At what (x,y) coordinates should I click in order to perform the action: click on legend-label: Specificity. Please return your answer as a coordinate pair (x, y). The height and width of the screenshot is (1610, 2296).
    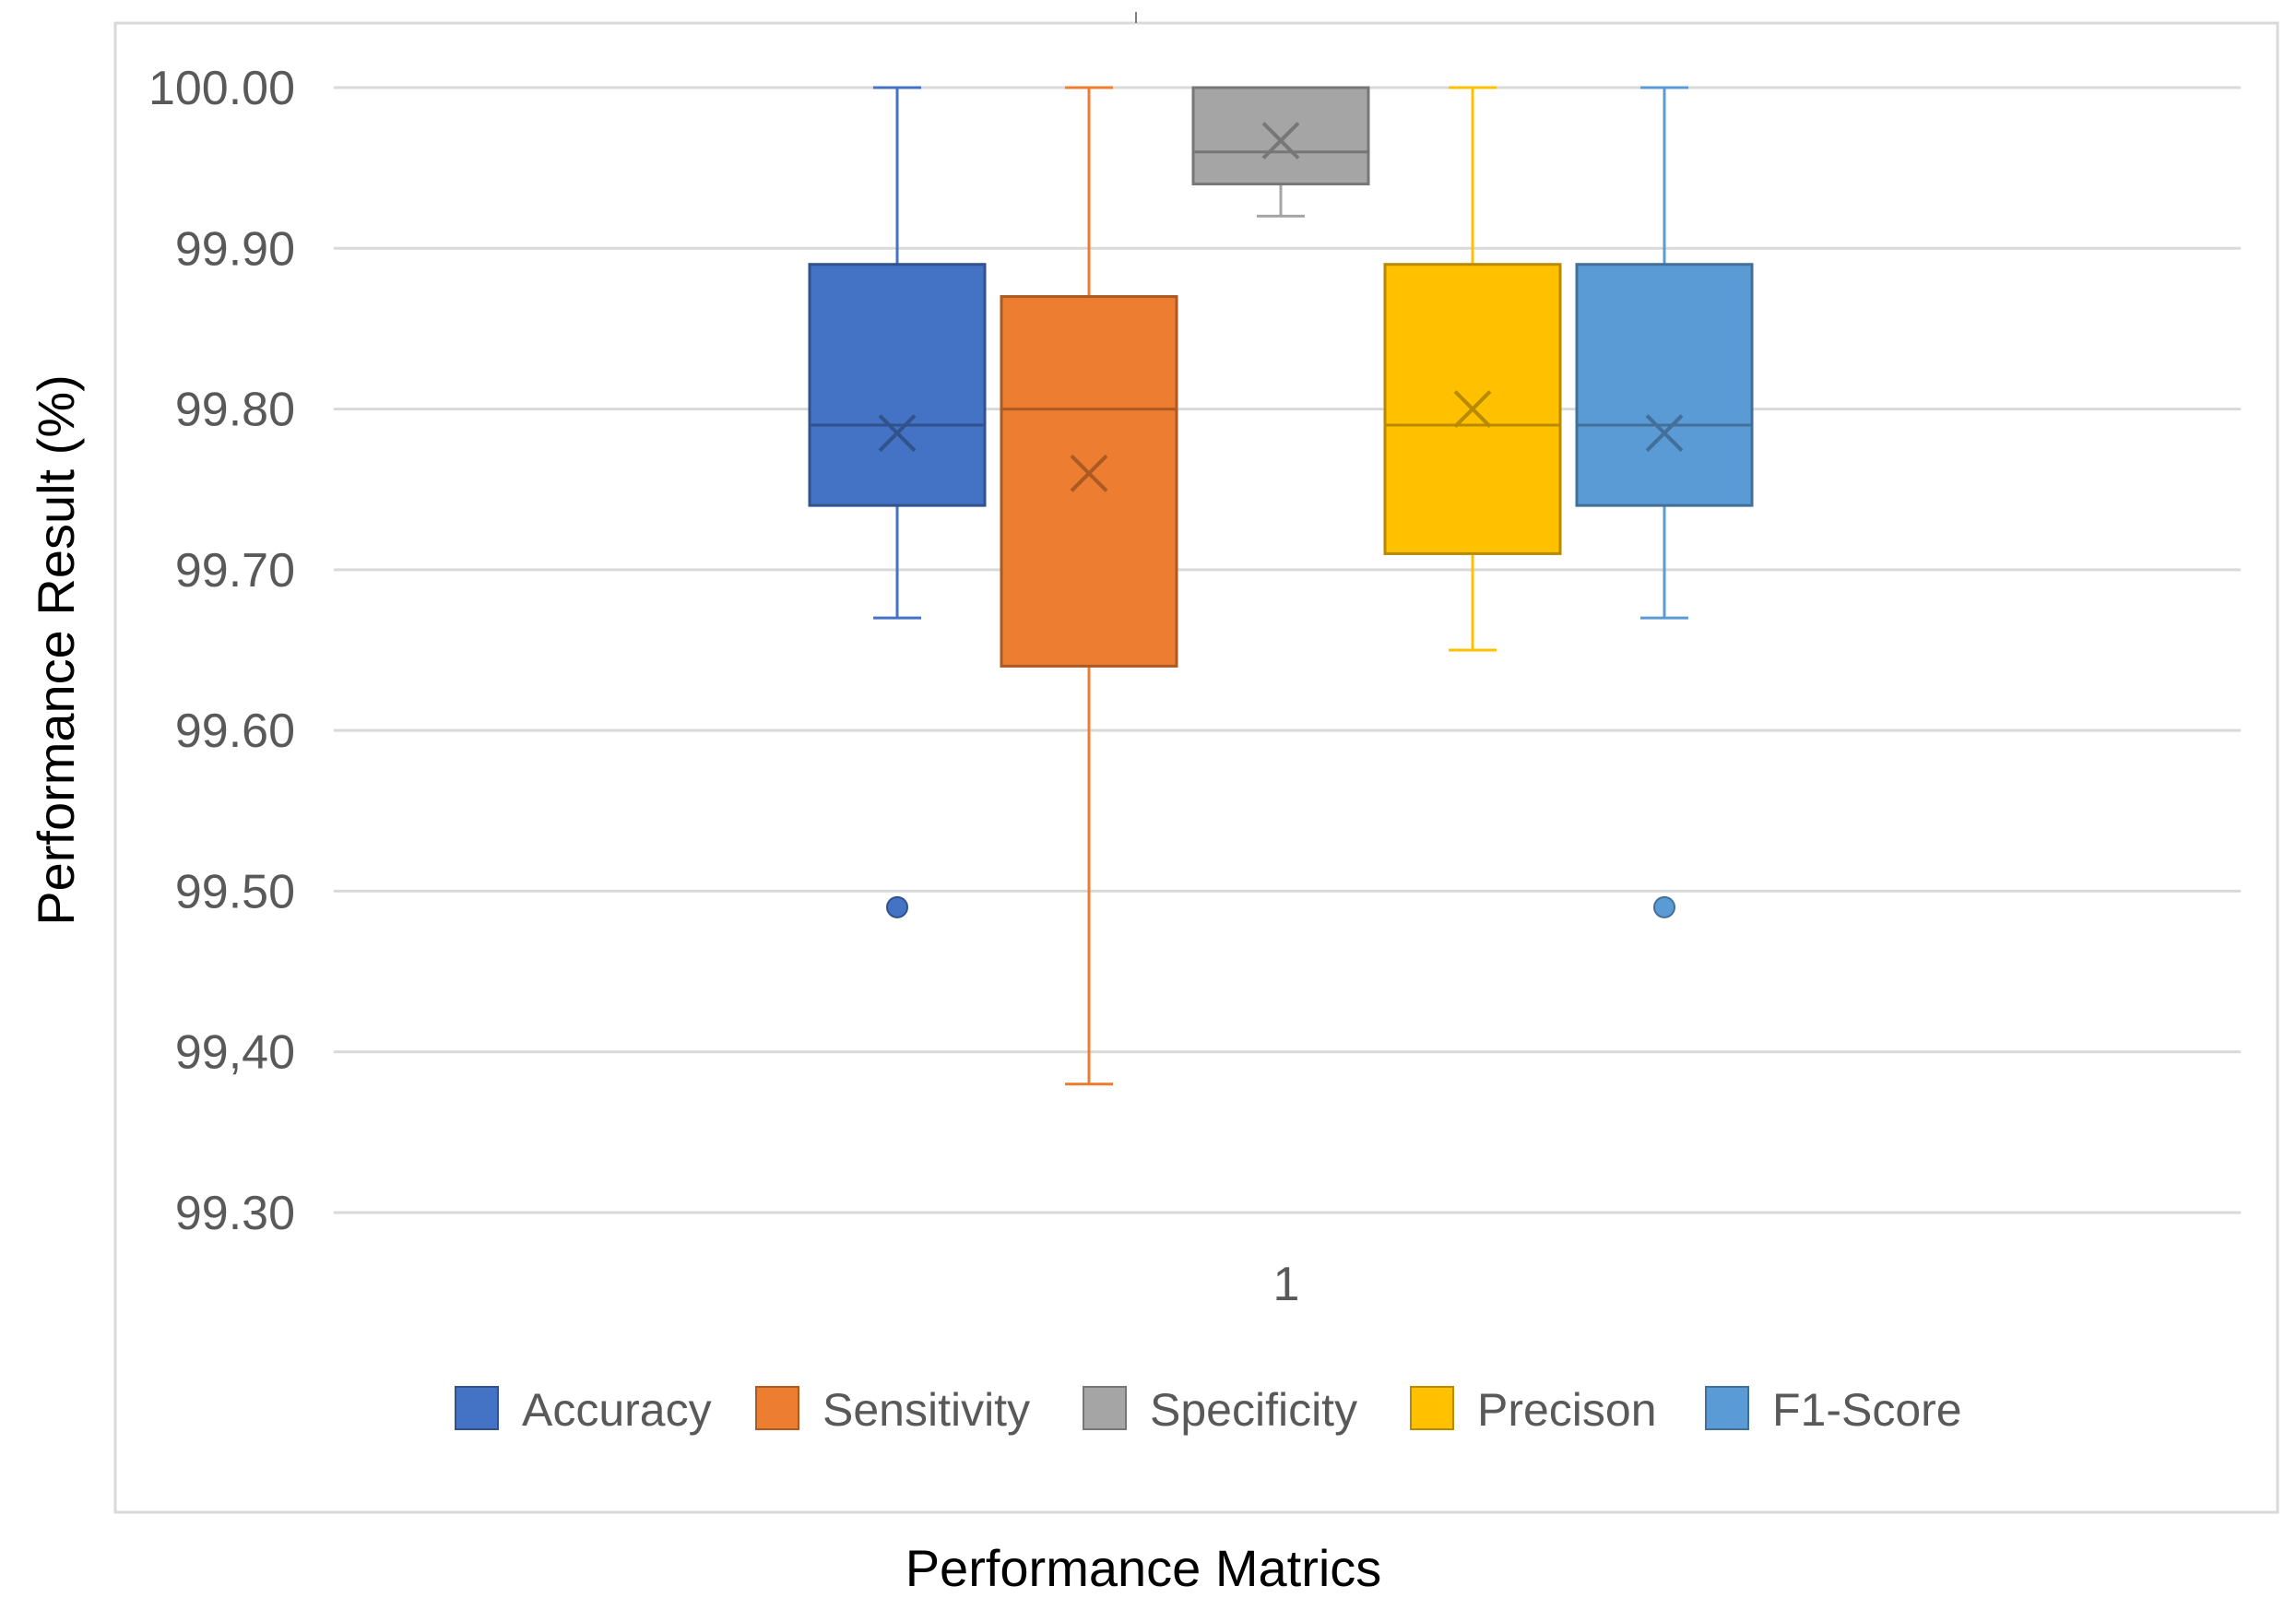
    Looking at the image, I should click on (1253, 1410).